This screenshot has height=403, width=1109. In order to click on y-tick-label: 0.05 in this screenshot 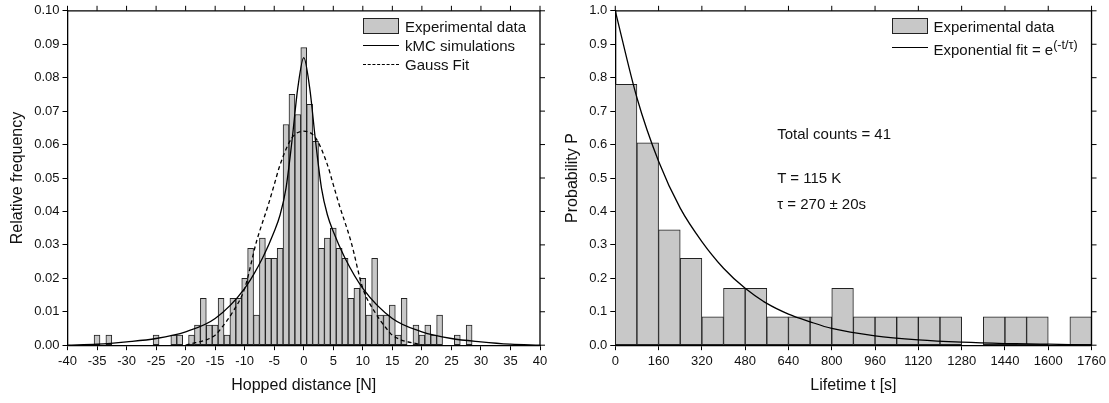, I will do `click(47, 177)`.